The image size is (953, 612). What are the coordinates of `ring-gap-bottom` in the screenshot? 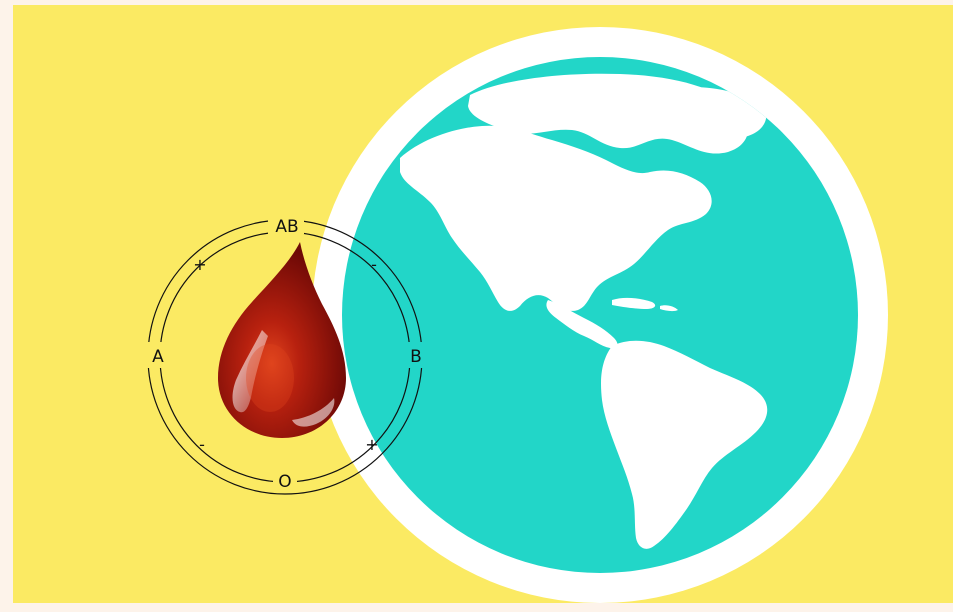 It's located at (285, 480).